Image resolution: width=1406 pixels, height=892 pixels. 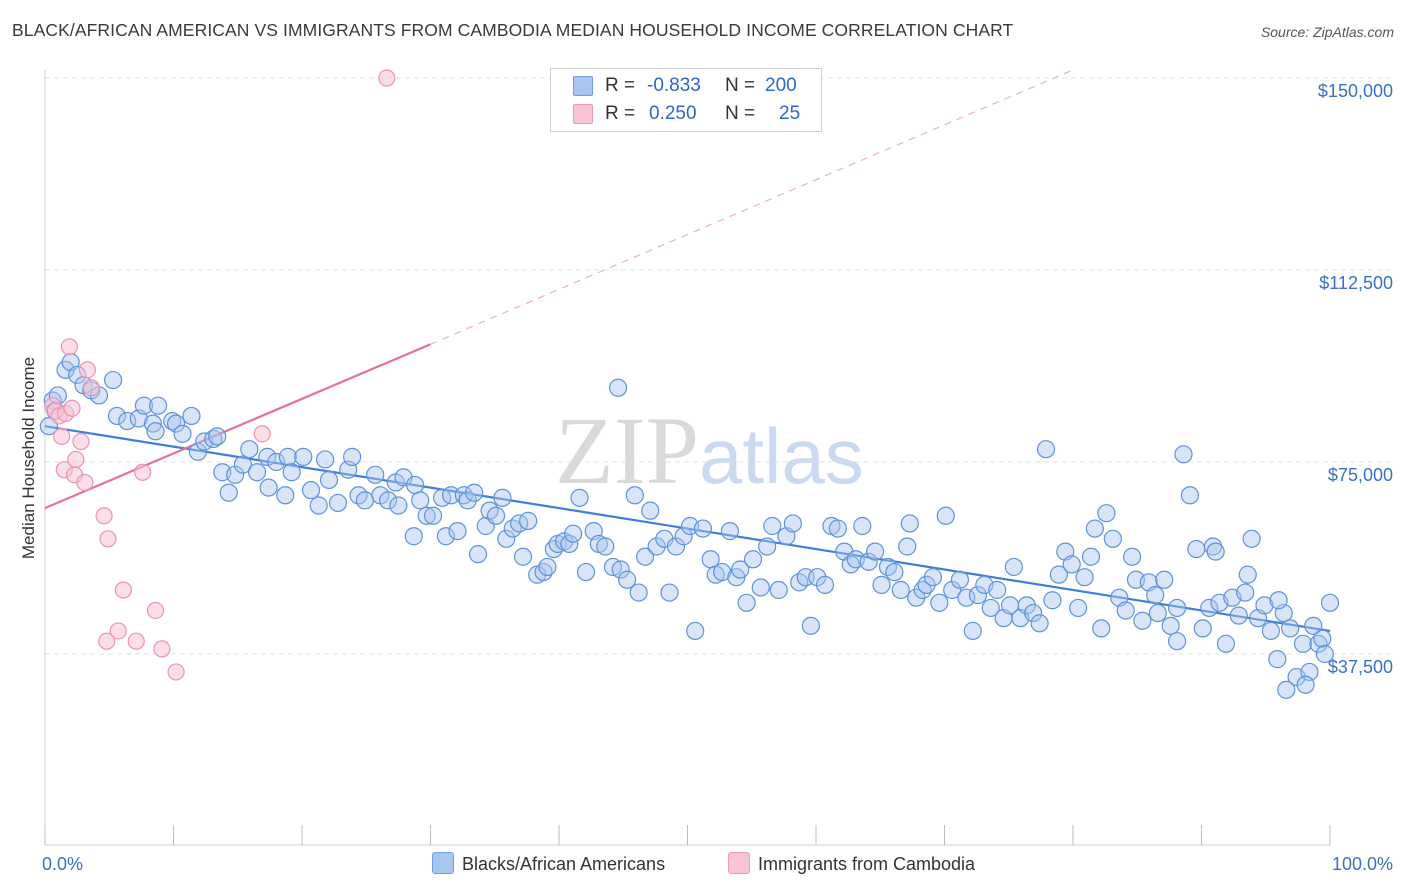 I want to click on legend-r-label: R =, so click(x=620, y=85).